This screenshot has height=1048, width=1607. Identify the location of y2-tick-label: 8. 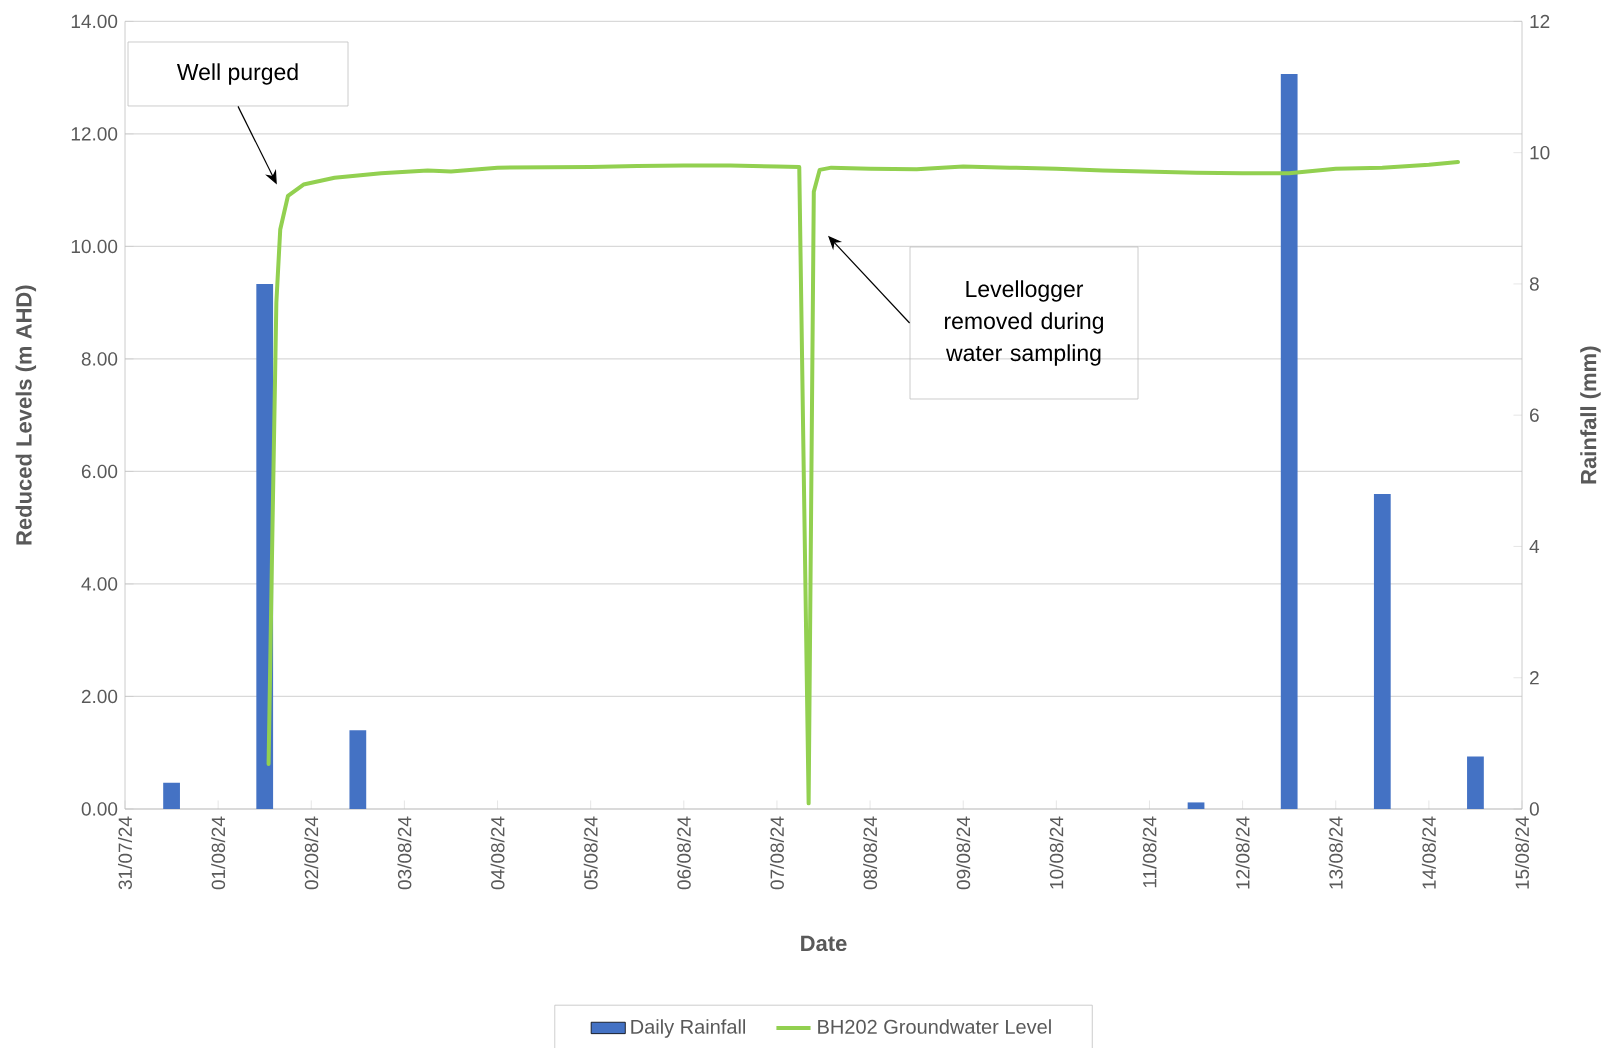
(1534, 284).